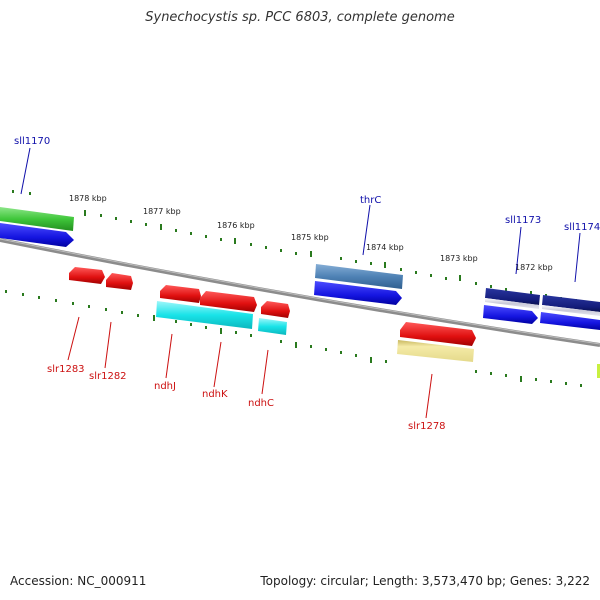 The image size is (600, 600). I want to click on feature-slr1282, so click(119, 281).